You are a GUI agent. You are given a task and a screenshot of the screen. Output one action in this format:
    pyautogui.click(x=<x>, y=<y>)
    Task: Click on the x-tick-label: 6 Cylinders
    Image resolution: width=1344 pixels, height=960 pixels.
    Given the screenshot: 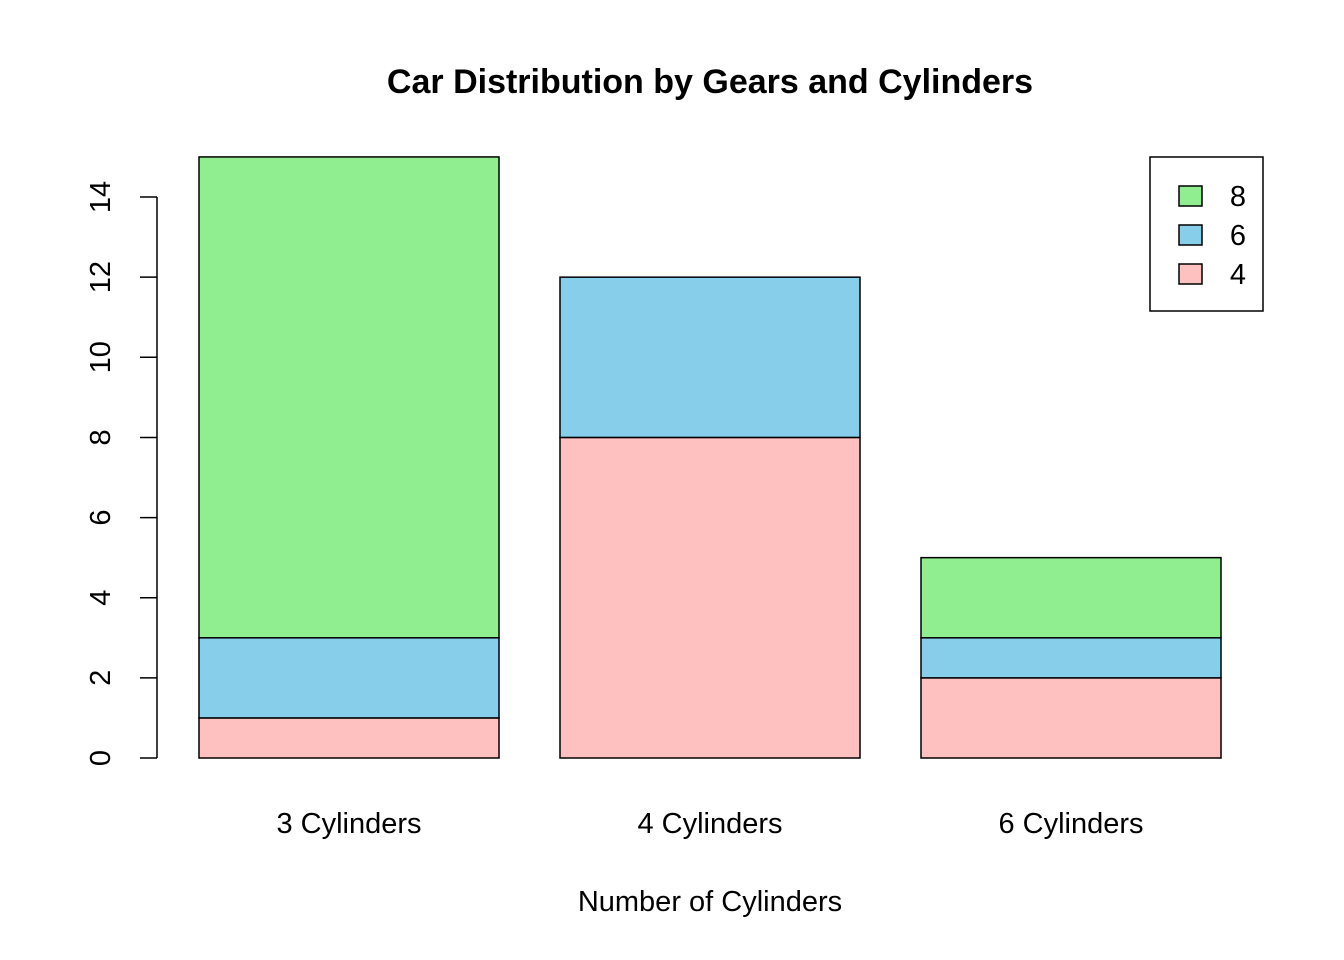 What is the action you would take?
    pyautogui.click(x=1070, y=824)
    